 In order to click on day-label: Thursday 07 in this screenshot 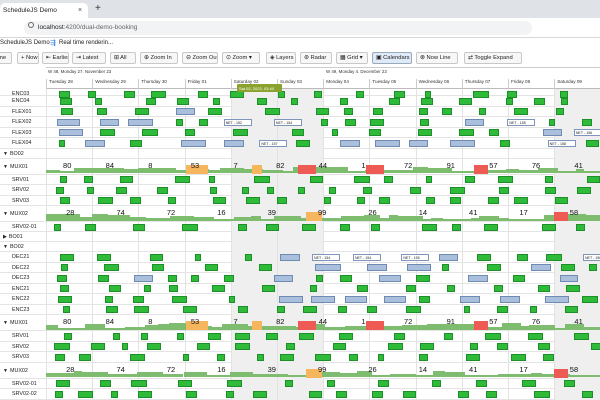, I will do `click(475, 84)`.